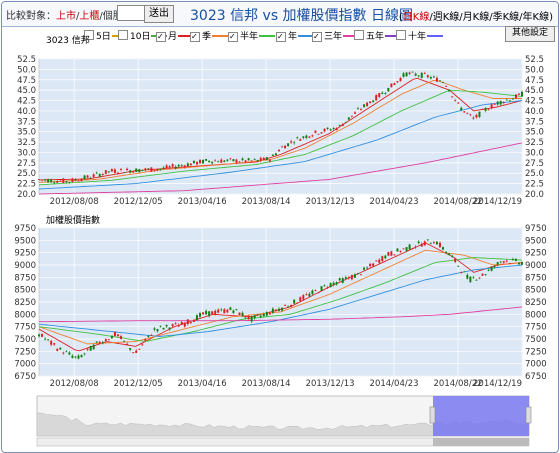  Describe the element at coordinates (195, 37) in the screenshot. I see `checkbox-quarter` at that location.